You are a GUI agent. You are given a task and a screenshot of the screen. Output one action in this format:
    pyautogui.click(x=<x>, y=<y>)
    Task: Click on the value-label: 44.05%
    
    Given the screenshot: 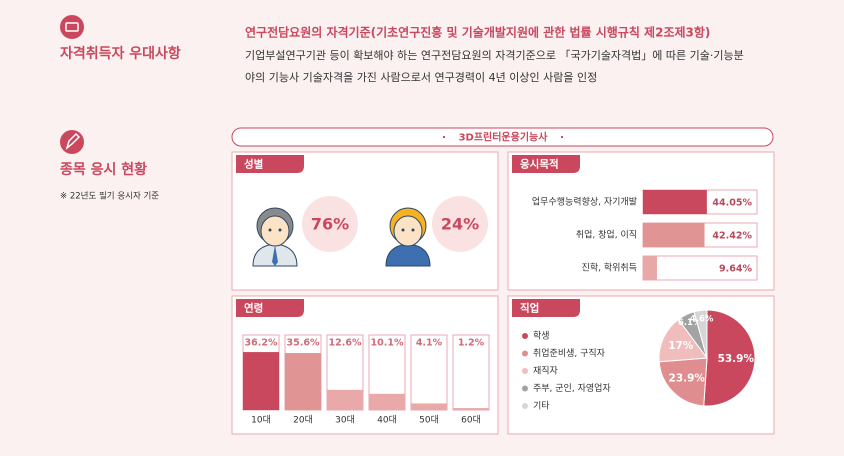 What is the action you would take?
    pyautogui.click(x=732, y=203)
    